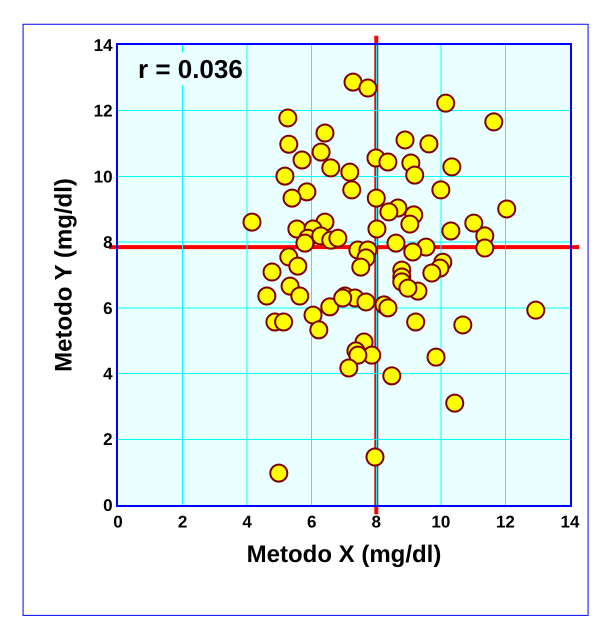  Describe the element at coordinates (183, 522) in the screenshot. I see `x-tick-label: 2` at that location.